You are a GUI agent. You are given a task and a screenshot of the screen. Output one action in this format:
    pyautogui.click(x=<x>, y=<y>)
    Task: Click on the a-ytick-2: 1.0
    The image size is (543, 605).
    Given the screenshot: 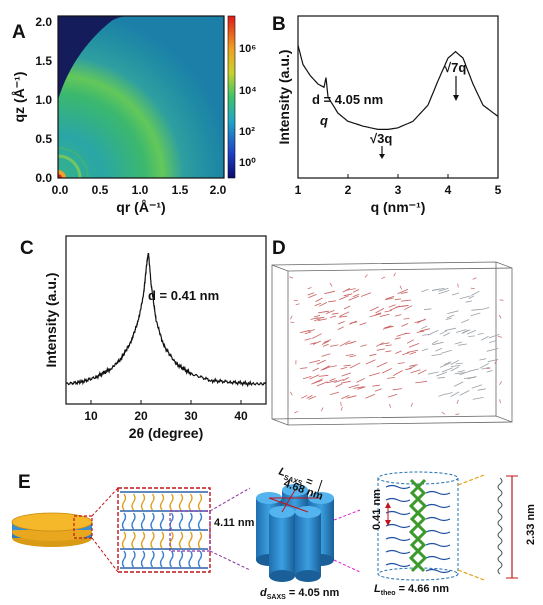 What is the action you would take?
    pyautogui.click(x=43, y=100)
    